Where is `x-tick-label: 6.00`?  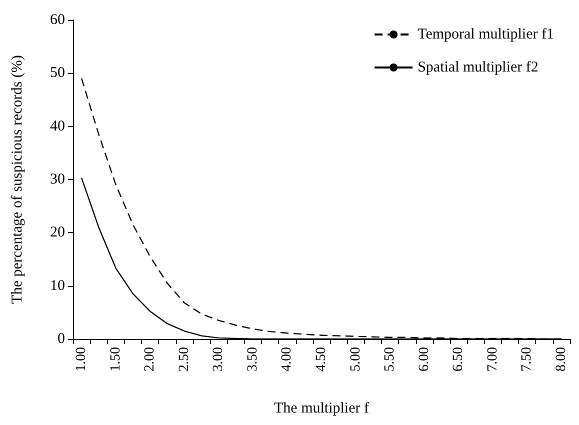 x-tick-label: 6.00 is located at coordinates (424, 359).